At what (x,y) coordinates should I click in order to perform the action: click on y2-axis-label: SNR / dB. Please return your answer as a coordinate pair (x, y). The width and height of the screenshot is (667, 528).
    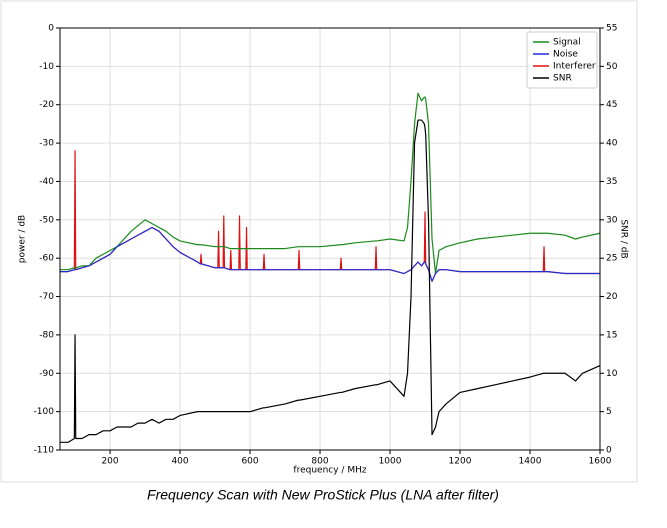
    Looking at the image, I should click on (624, 238).